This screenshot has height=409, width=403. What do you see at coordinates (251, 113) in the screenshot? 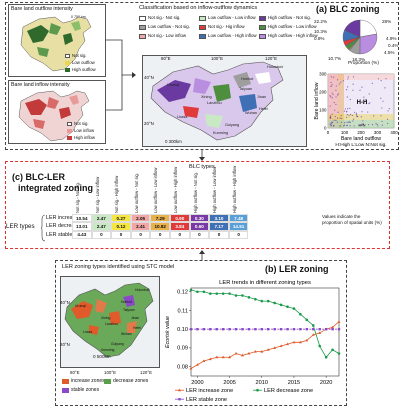
I see `city-label: Wuhan` at bounding box center [251, 113].